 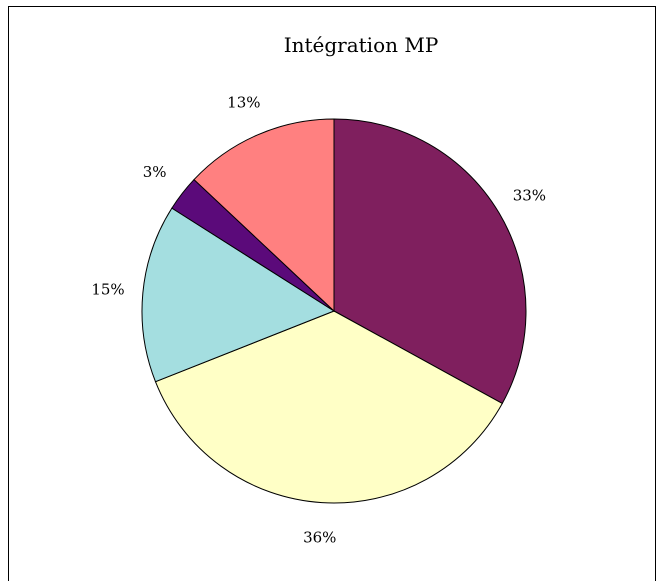 What do you see at coordinates (155, 172) in the screenshot?
I see `slice-label-3: 3%` at bounding box center [155, 172].